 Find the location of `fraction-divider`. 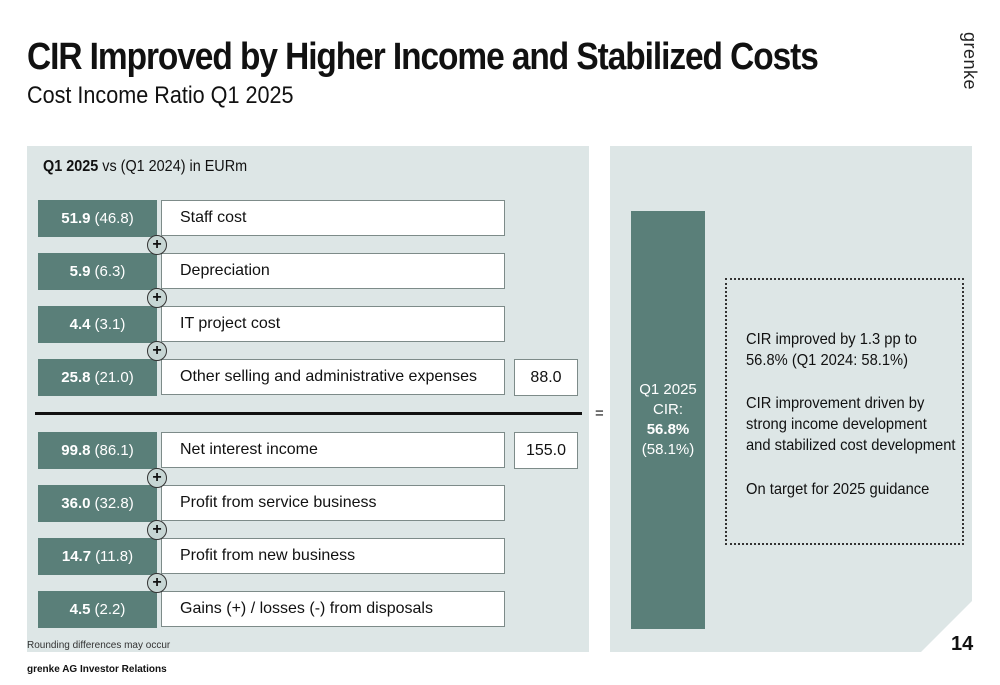

fraction-divider is located at coordinates (308, 413).